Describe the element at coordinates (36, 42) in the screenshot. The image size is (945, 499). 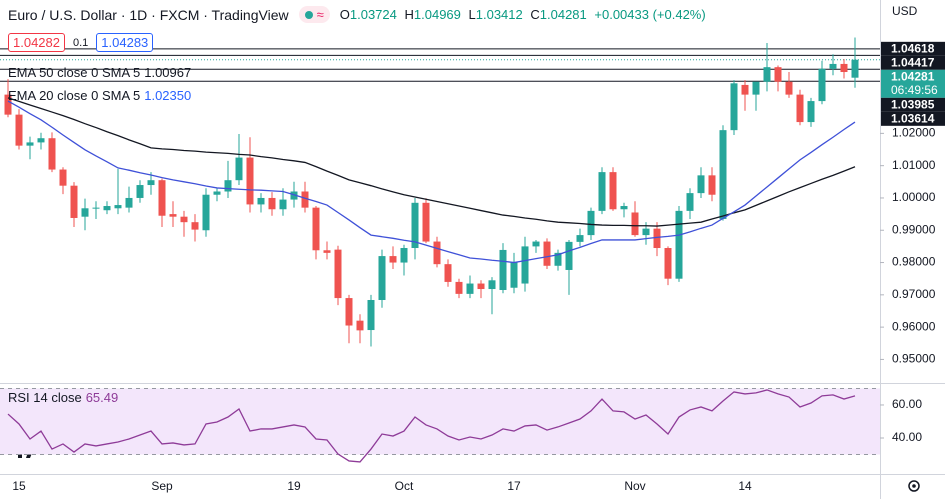
I see `sell-price: 1.04282` at that location.